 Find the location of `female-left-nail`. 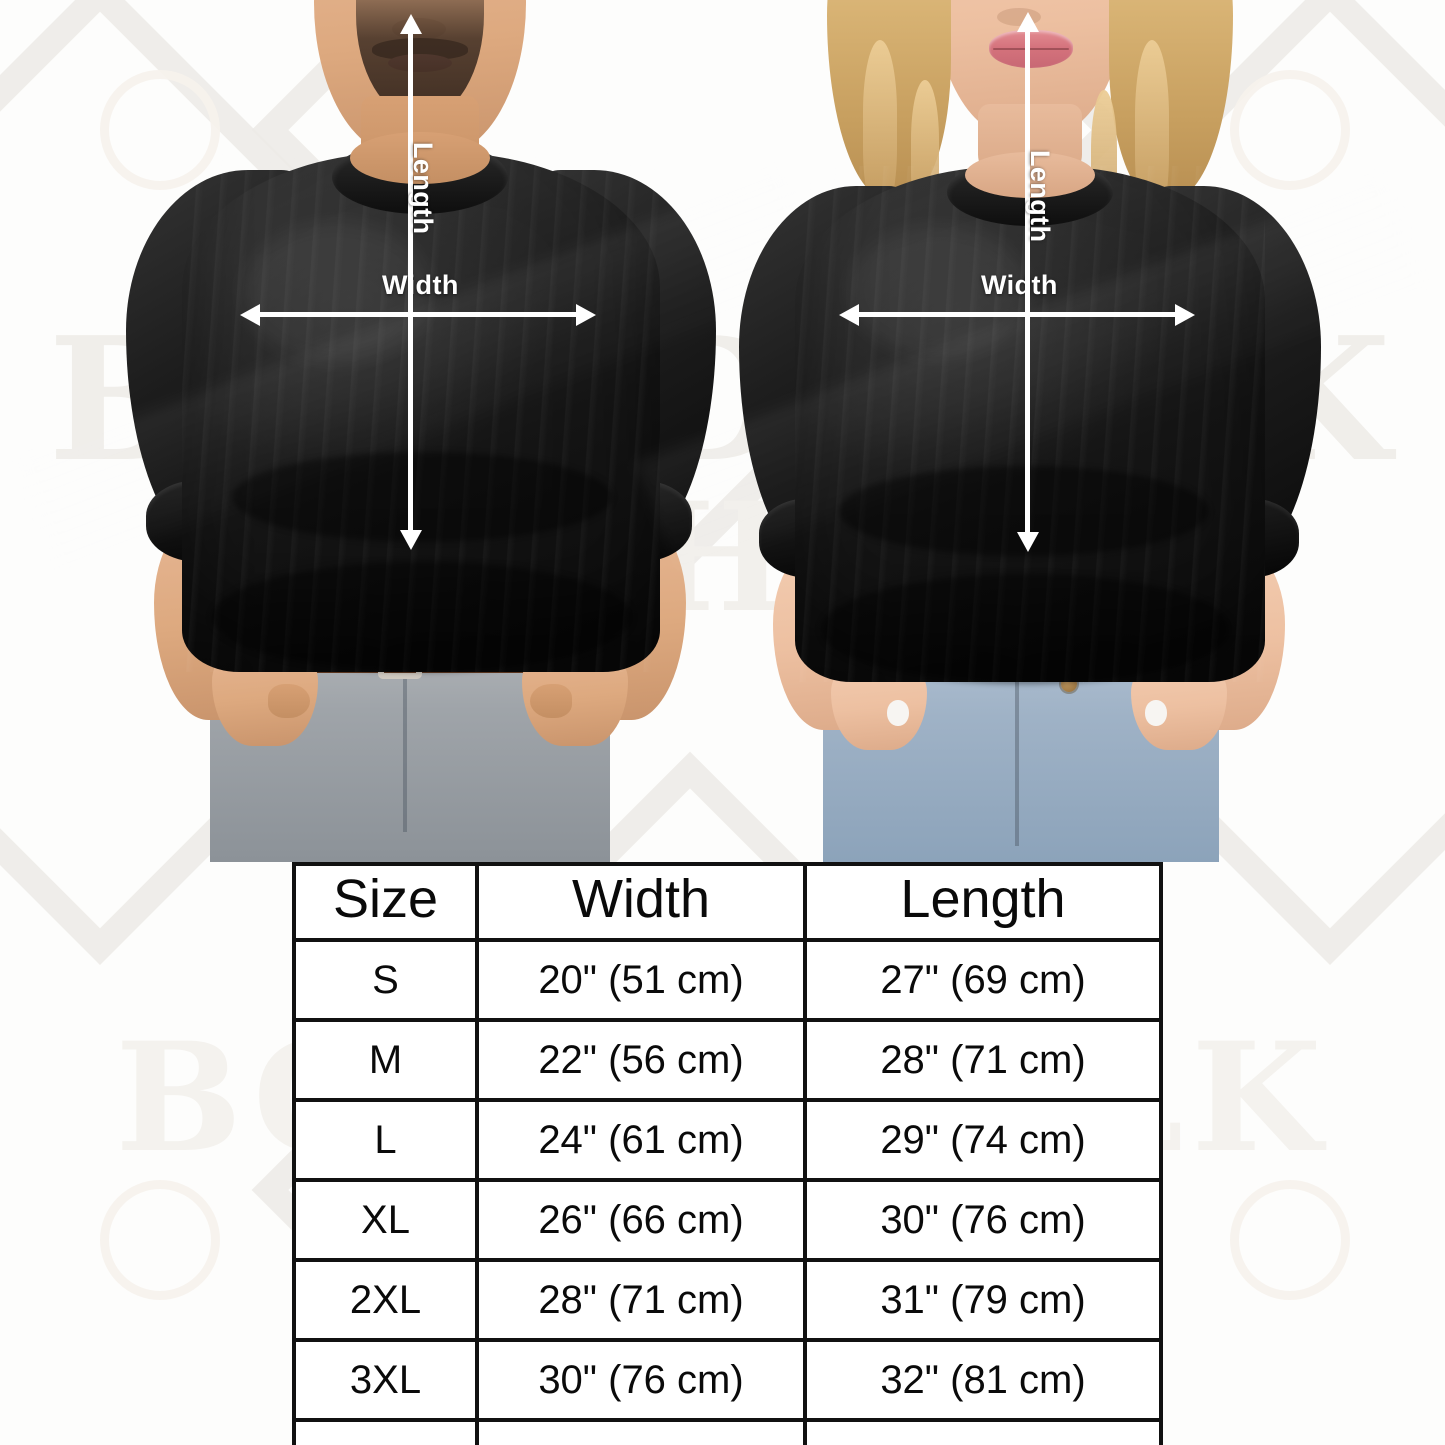

female-left-nail is located at coordinates (898, 713).